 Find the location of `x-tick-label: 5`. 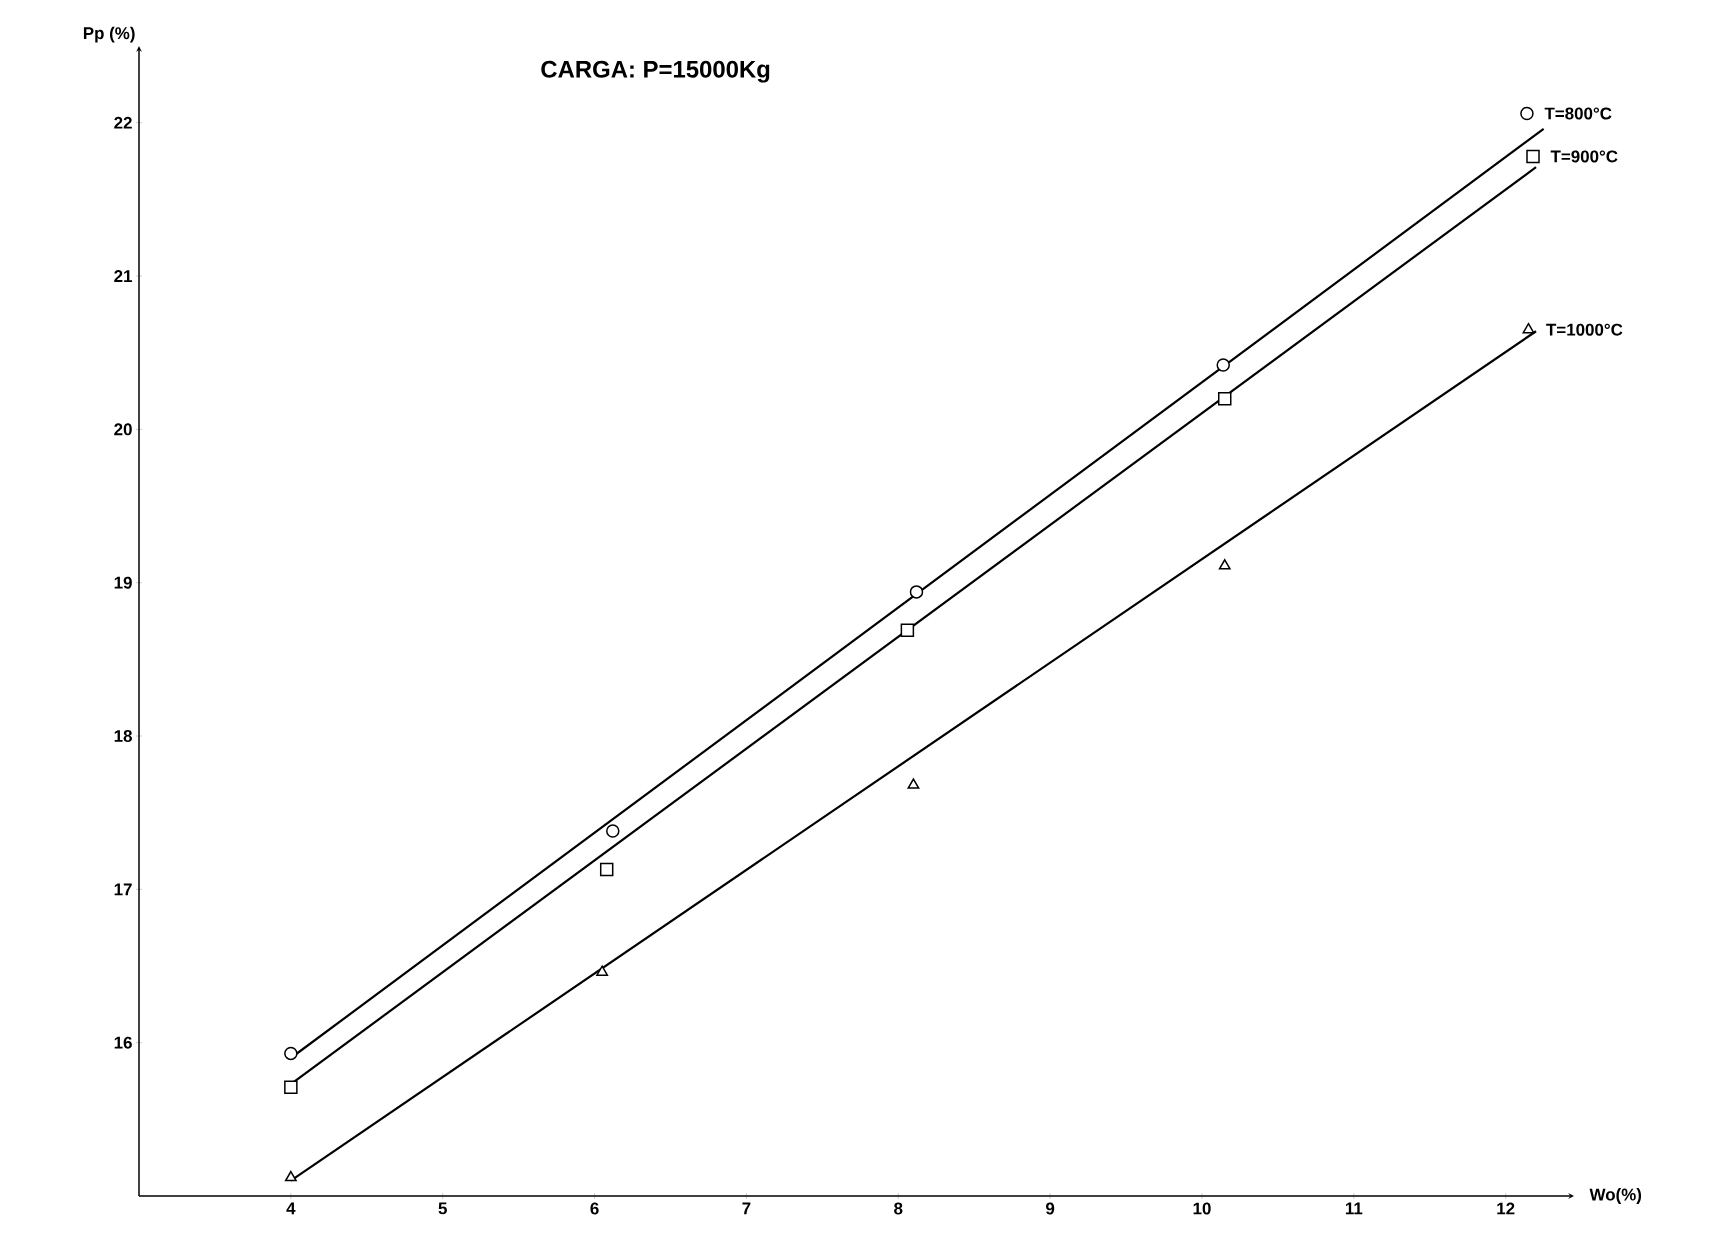

x-tick-label: 5 is located at coordinates (442, 1208).